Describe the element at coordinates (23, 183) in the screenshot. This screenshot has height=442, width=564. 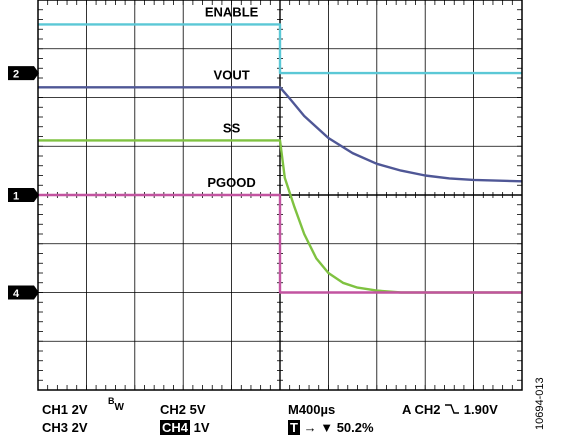
I see `channel-marker-group: 2 1 4` at that location.